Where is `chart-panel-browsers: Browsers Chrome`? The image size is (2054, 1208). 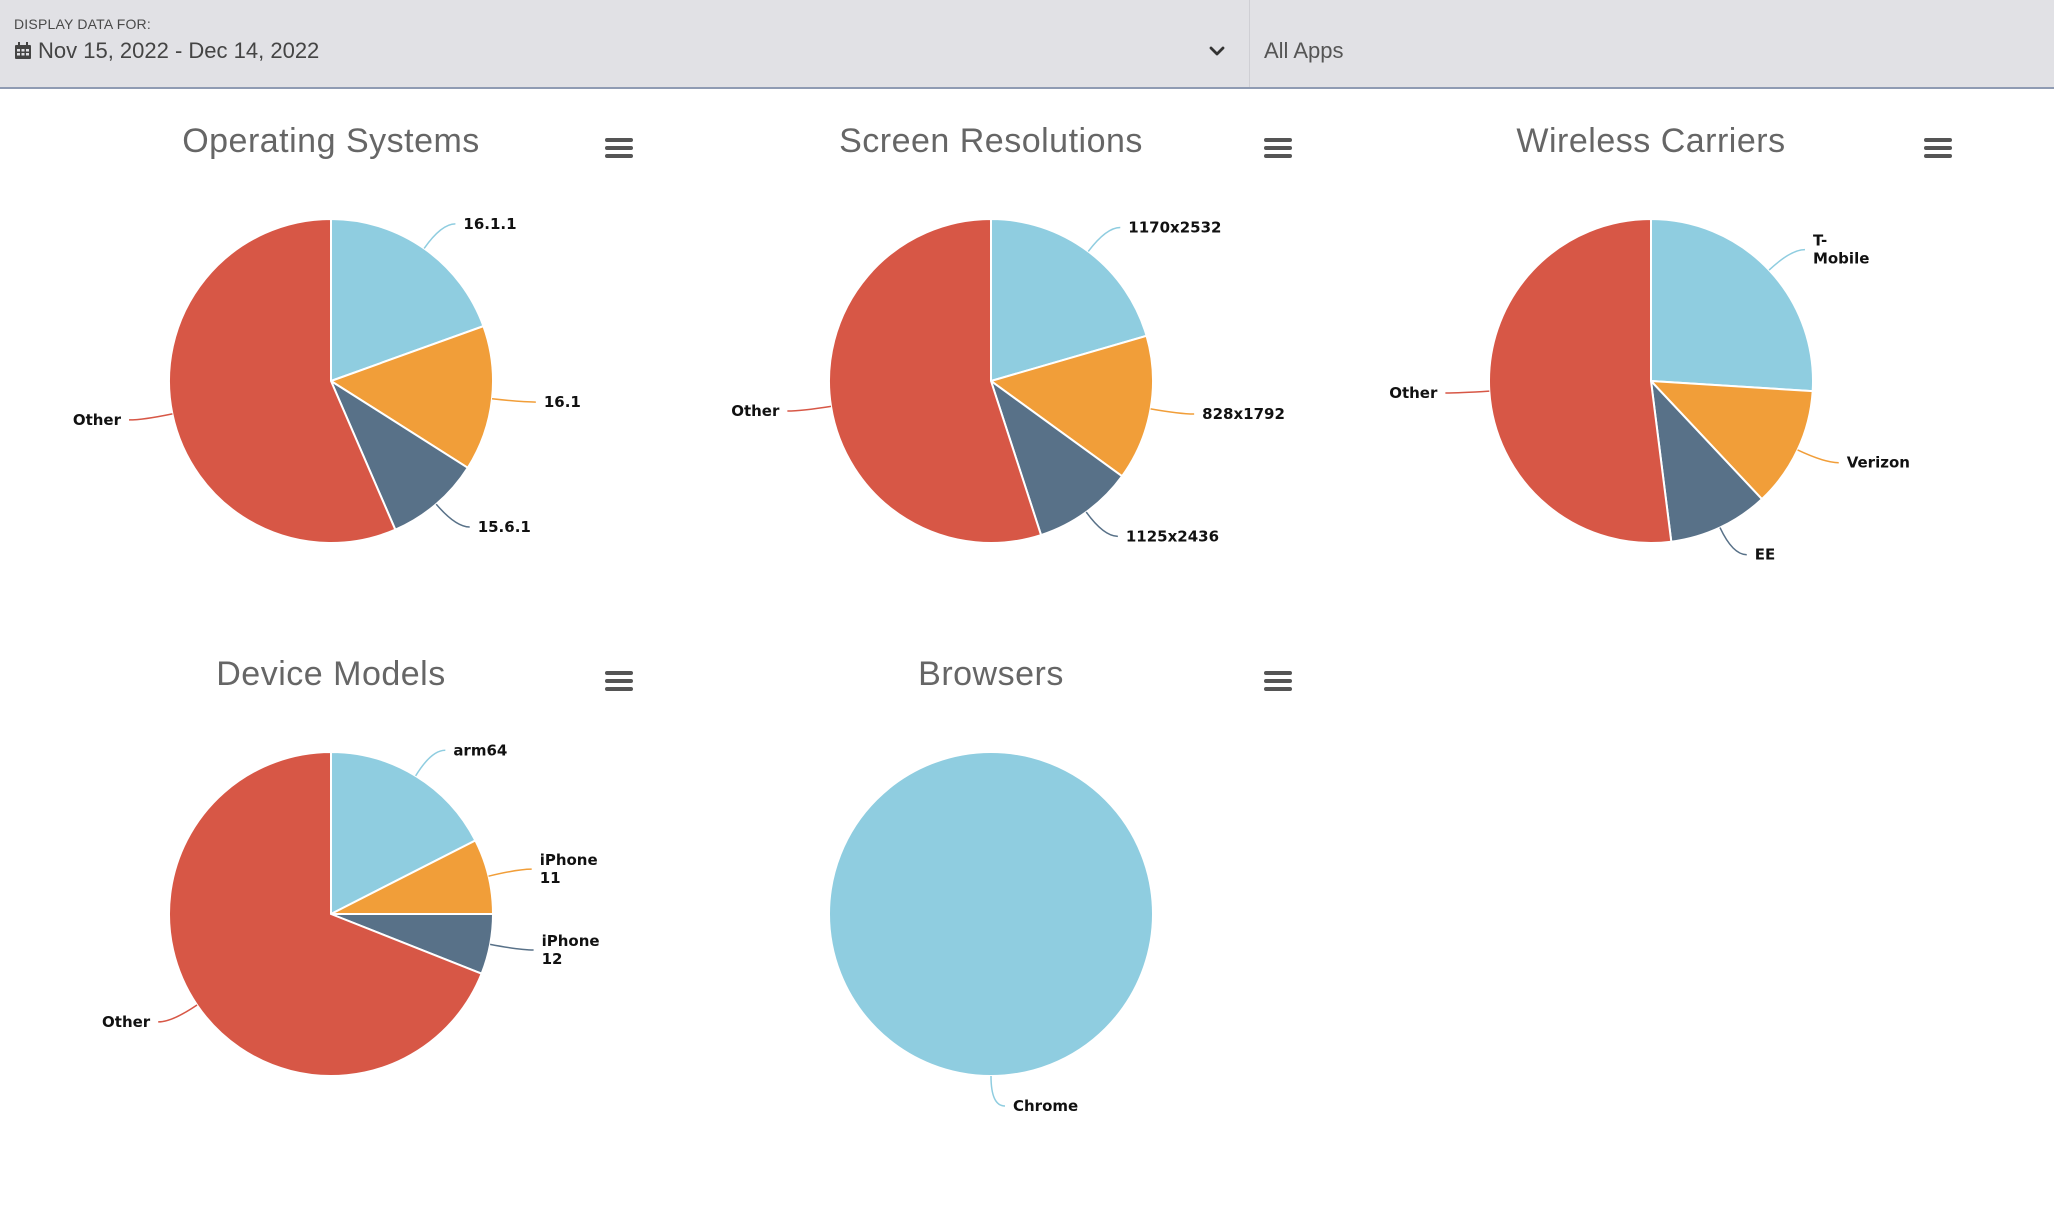
chart-panel-browsers: Browsers Chrome is located at coordinates (981, 887).